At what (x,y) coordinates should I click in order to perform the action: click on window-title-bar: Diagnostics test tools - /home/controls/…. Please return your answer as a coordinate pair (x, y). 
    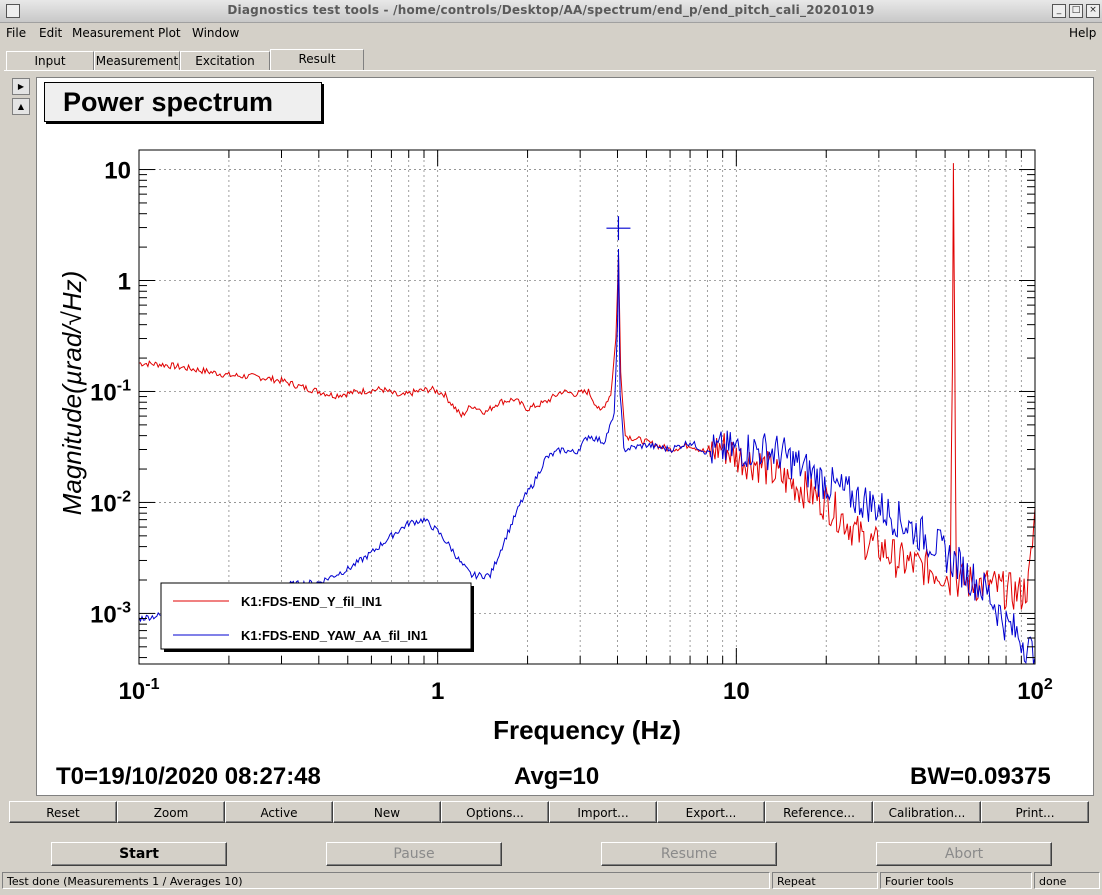
    Looking at the image, I should click on (551, 11).